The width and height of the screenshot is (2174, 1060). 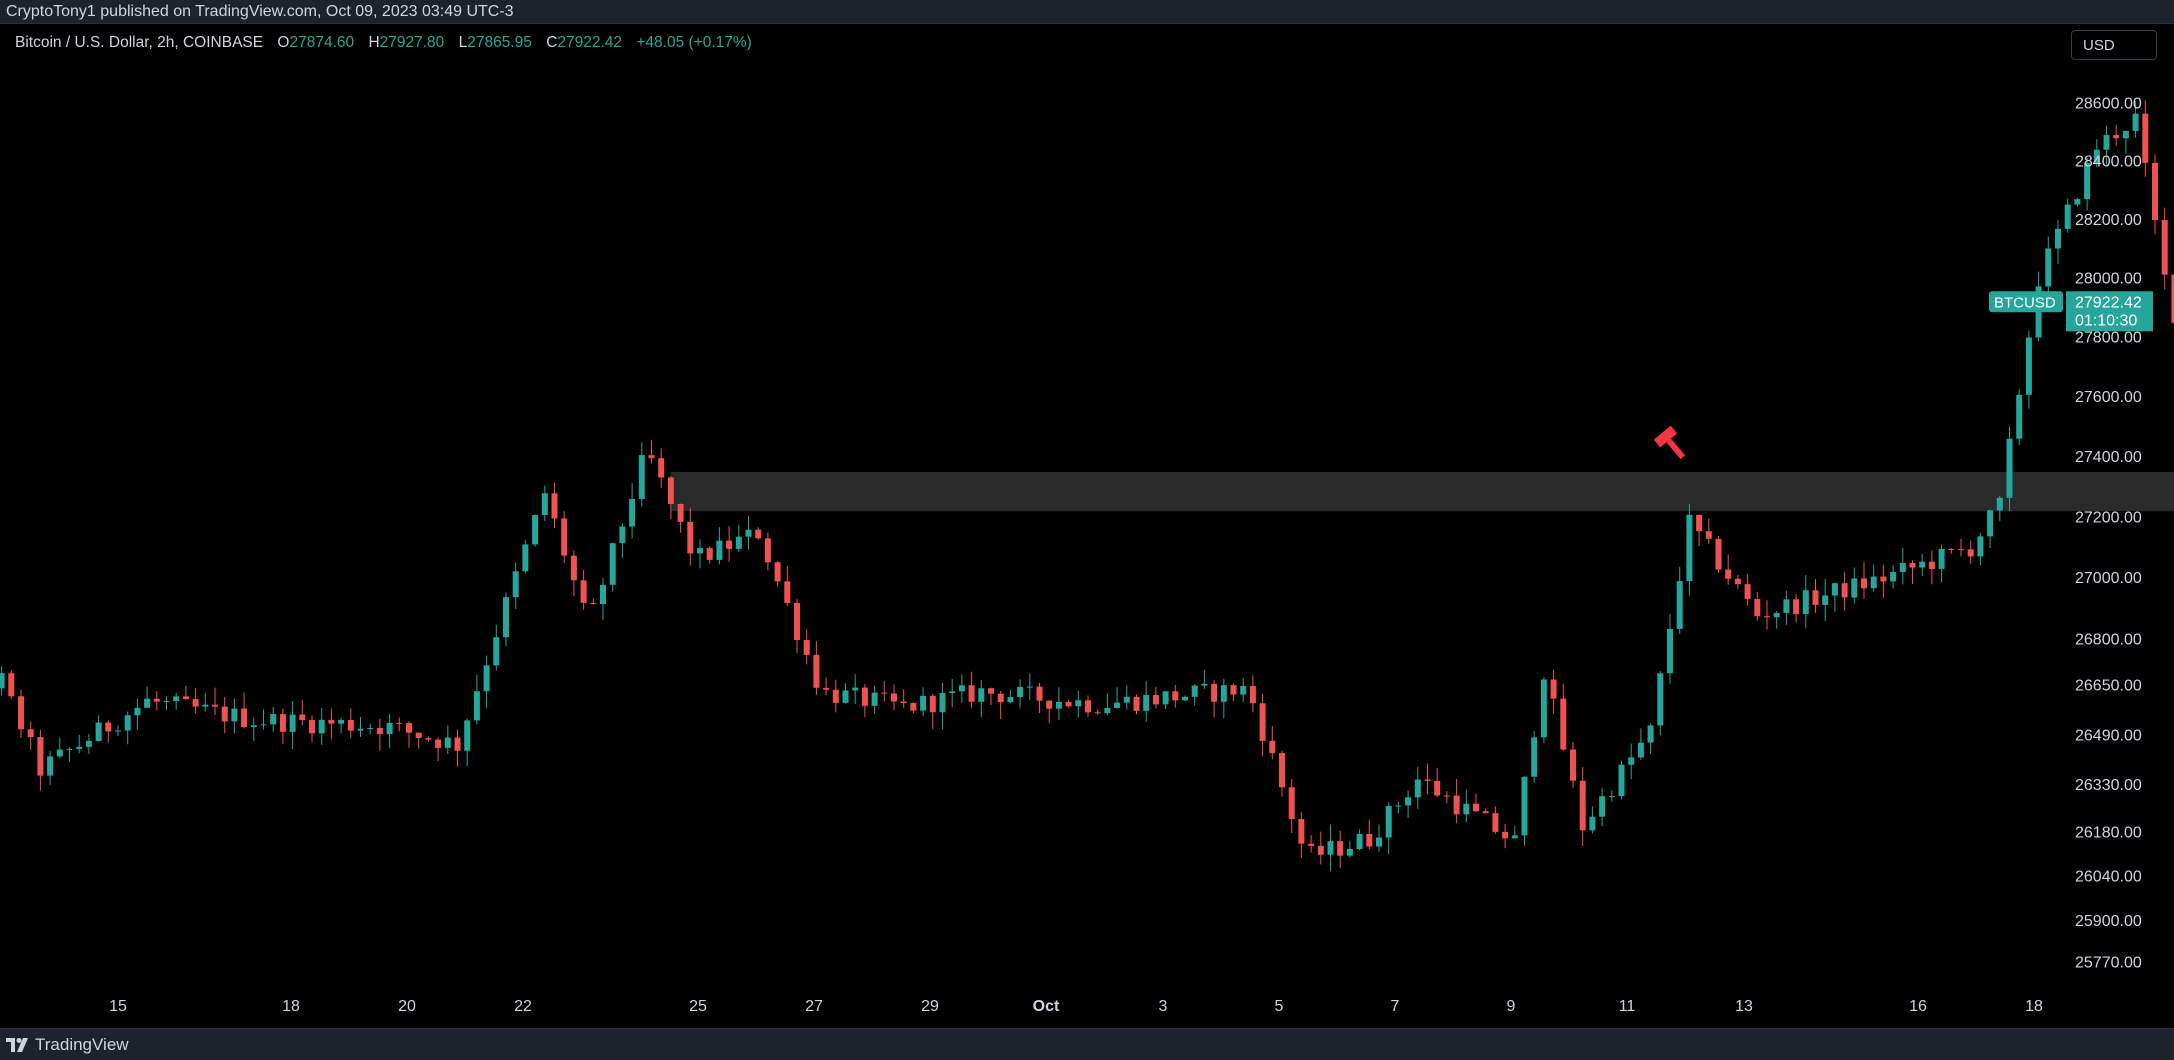 I want to click on y-tick-label: 28000.00, so click(x=2108, y=278).